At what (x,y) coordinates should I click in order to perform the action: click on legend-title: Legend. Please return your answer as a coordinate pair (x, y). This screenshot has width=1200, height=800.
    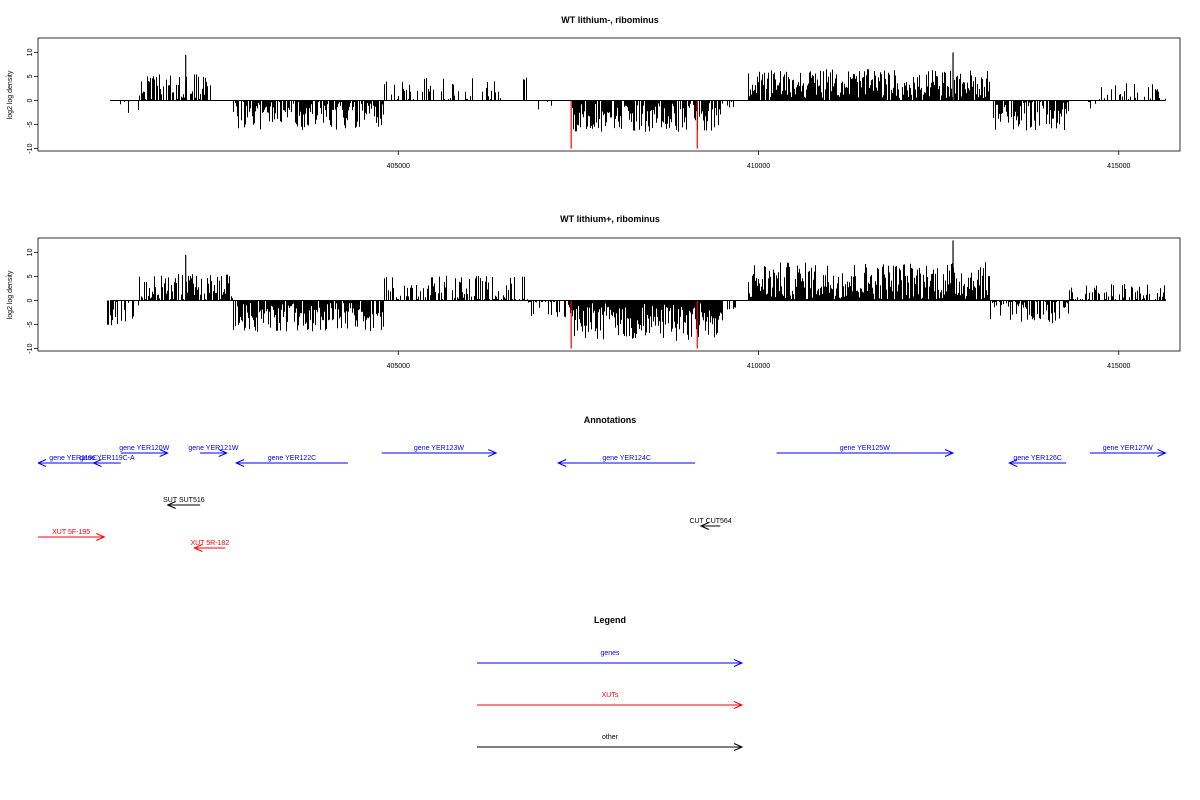
    Looking at the image, I should click on (610, 620).